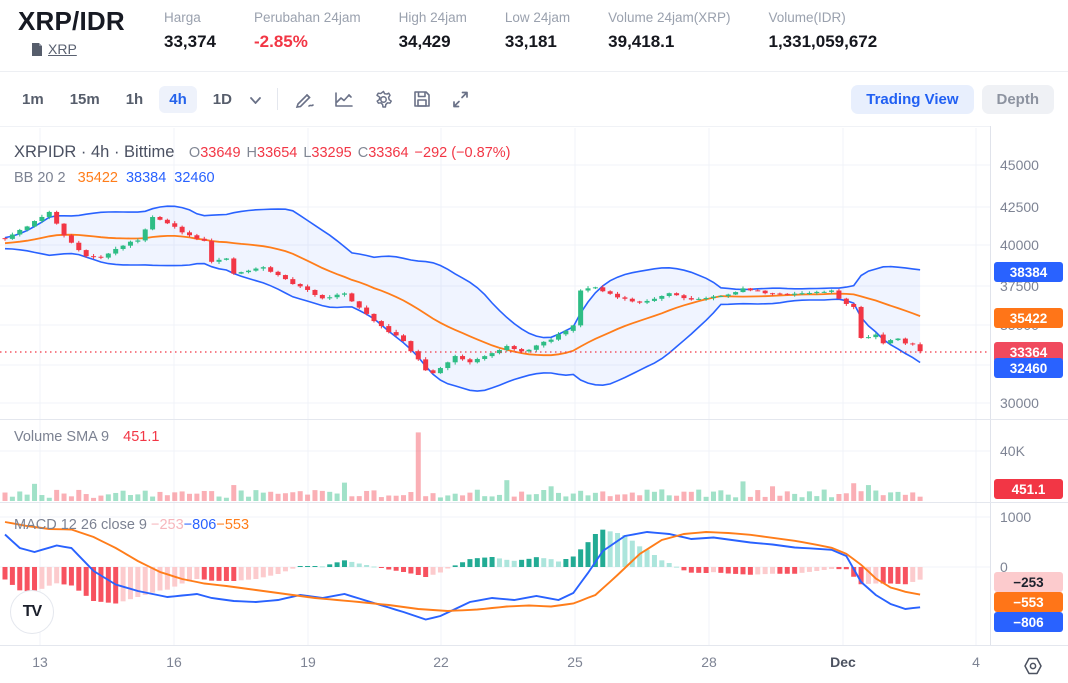 This screenshot has width=1068, height=683. What do you see at coordinates (1028, 582) in the screenshot?
I see `price-badge: −253` at bounding box center [1028, 582].